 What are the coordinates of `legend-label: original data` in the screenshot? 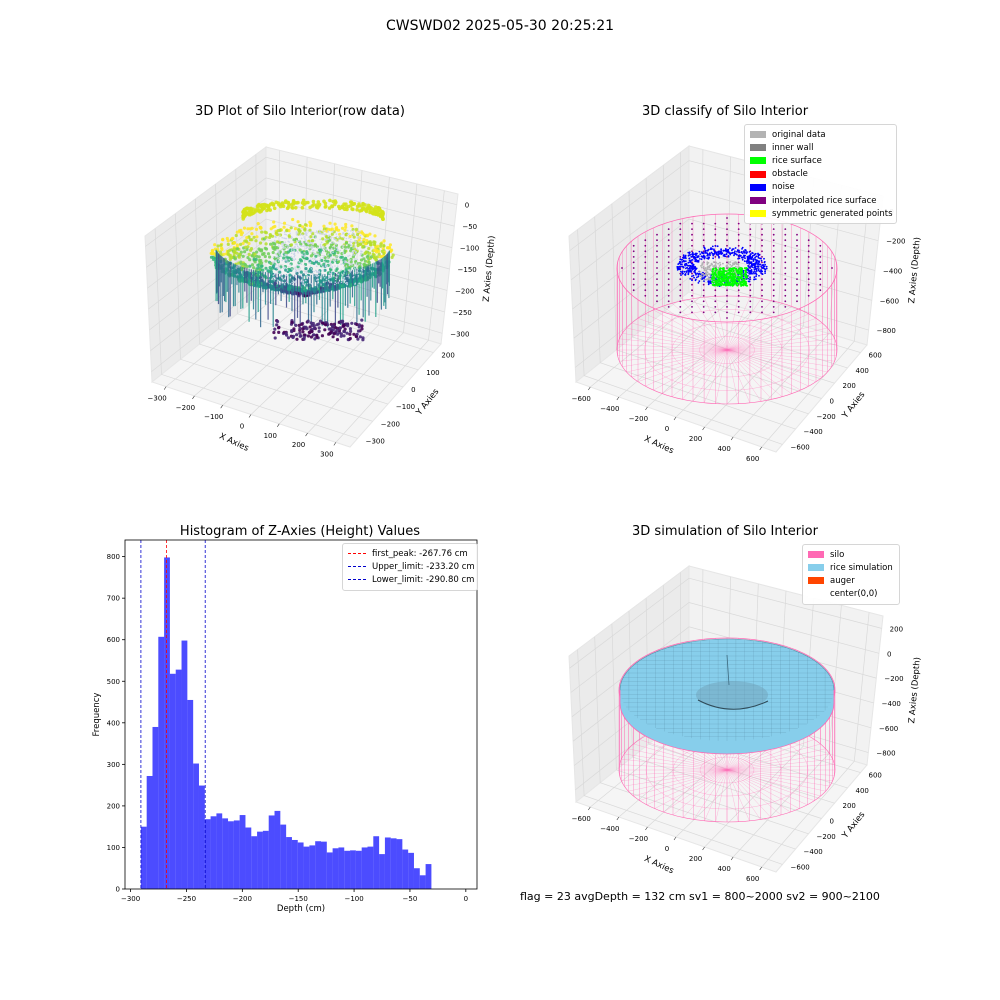 It's located at (799, 134).